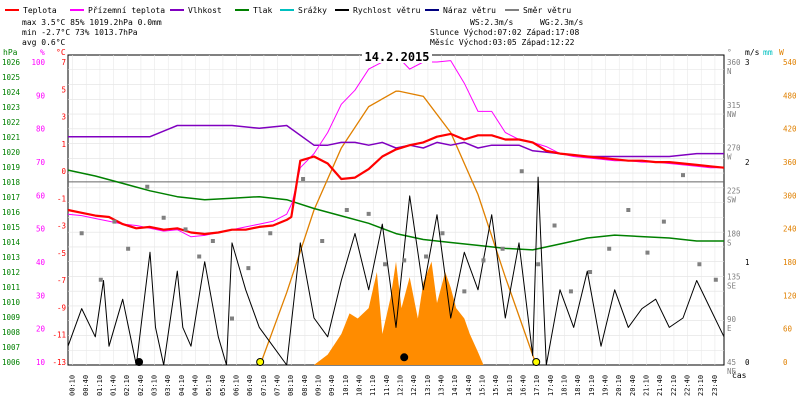 The height and width of the screenshot is (400, 800). Describe the element at coordinates (619, 385) in the screenshot. I see `x-tick: 20:10` at that location.